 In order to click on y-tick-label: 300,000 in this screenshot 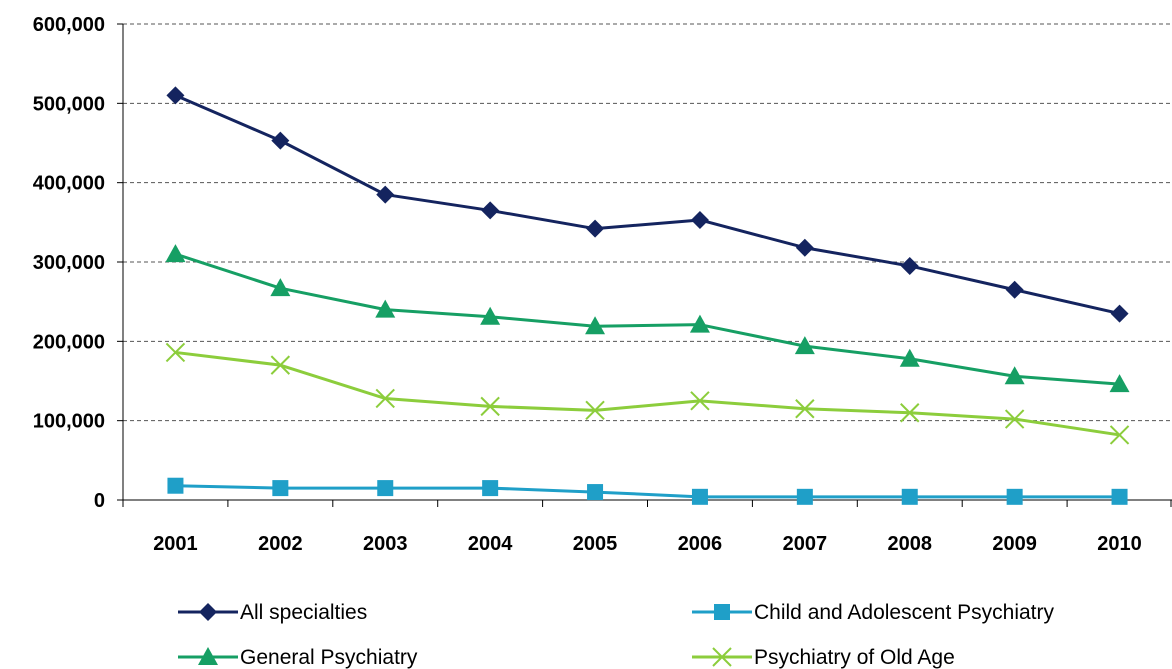, I will do `click(69, 263)`.